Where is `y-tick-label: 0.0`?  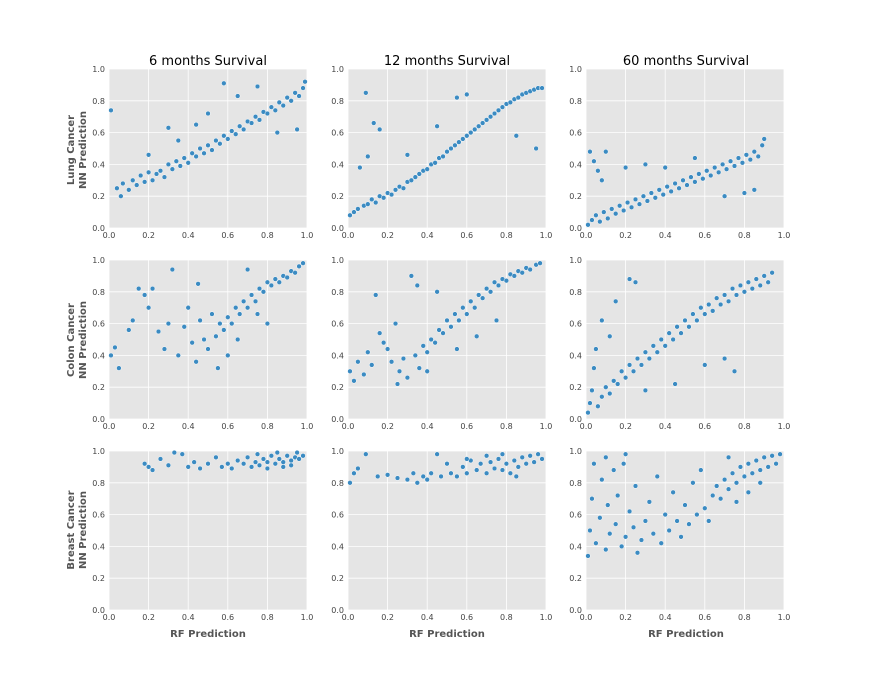 y-tick-label: 0.0 is located at coordinates (337, 419).